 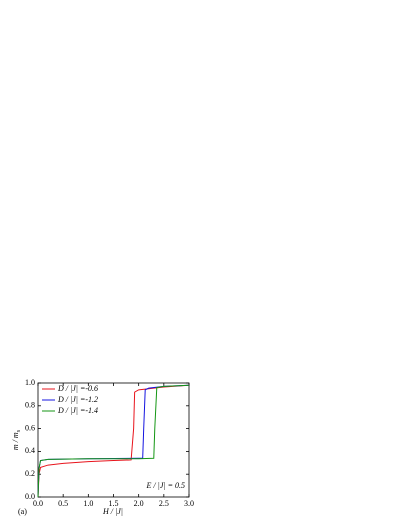 What do you see at coordinates (77, 388) in the screenshot?
I see `legend-label: D / |J| =-0.6` at bounding box center [77, 388].